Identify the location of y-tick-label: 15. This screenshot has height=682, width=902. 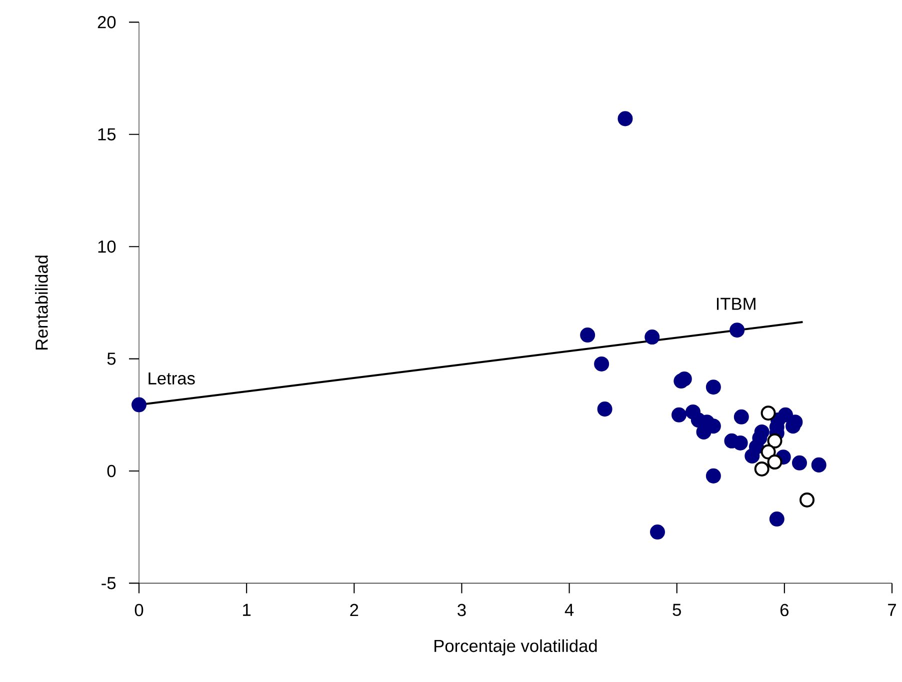
(107, 134).